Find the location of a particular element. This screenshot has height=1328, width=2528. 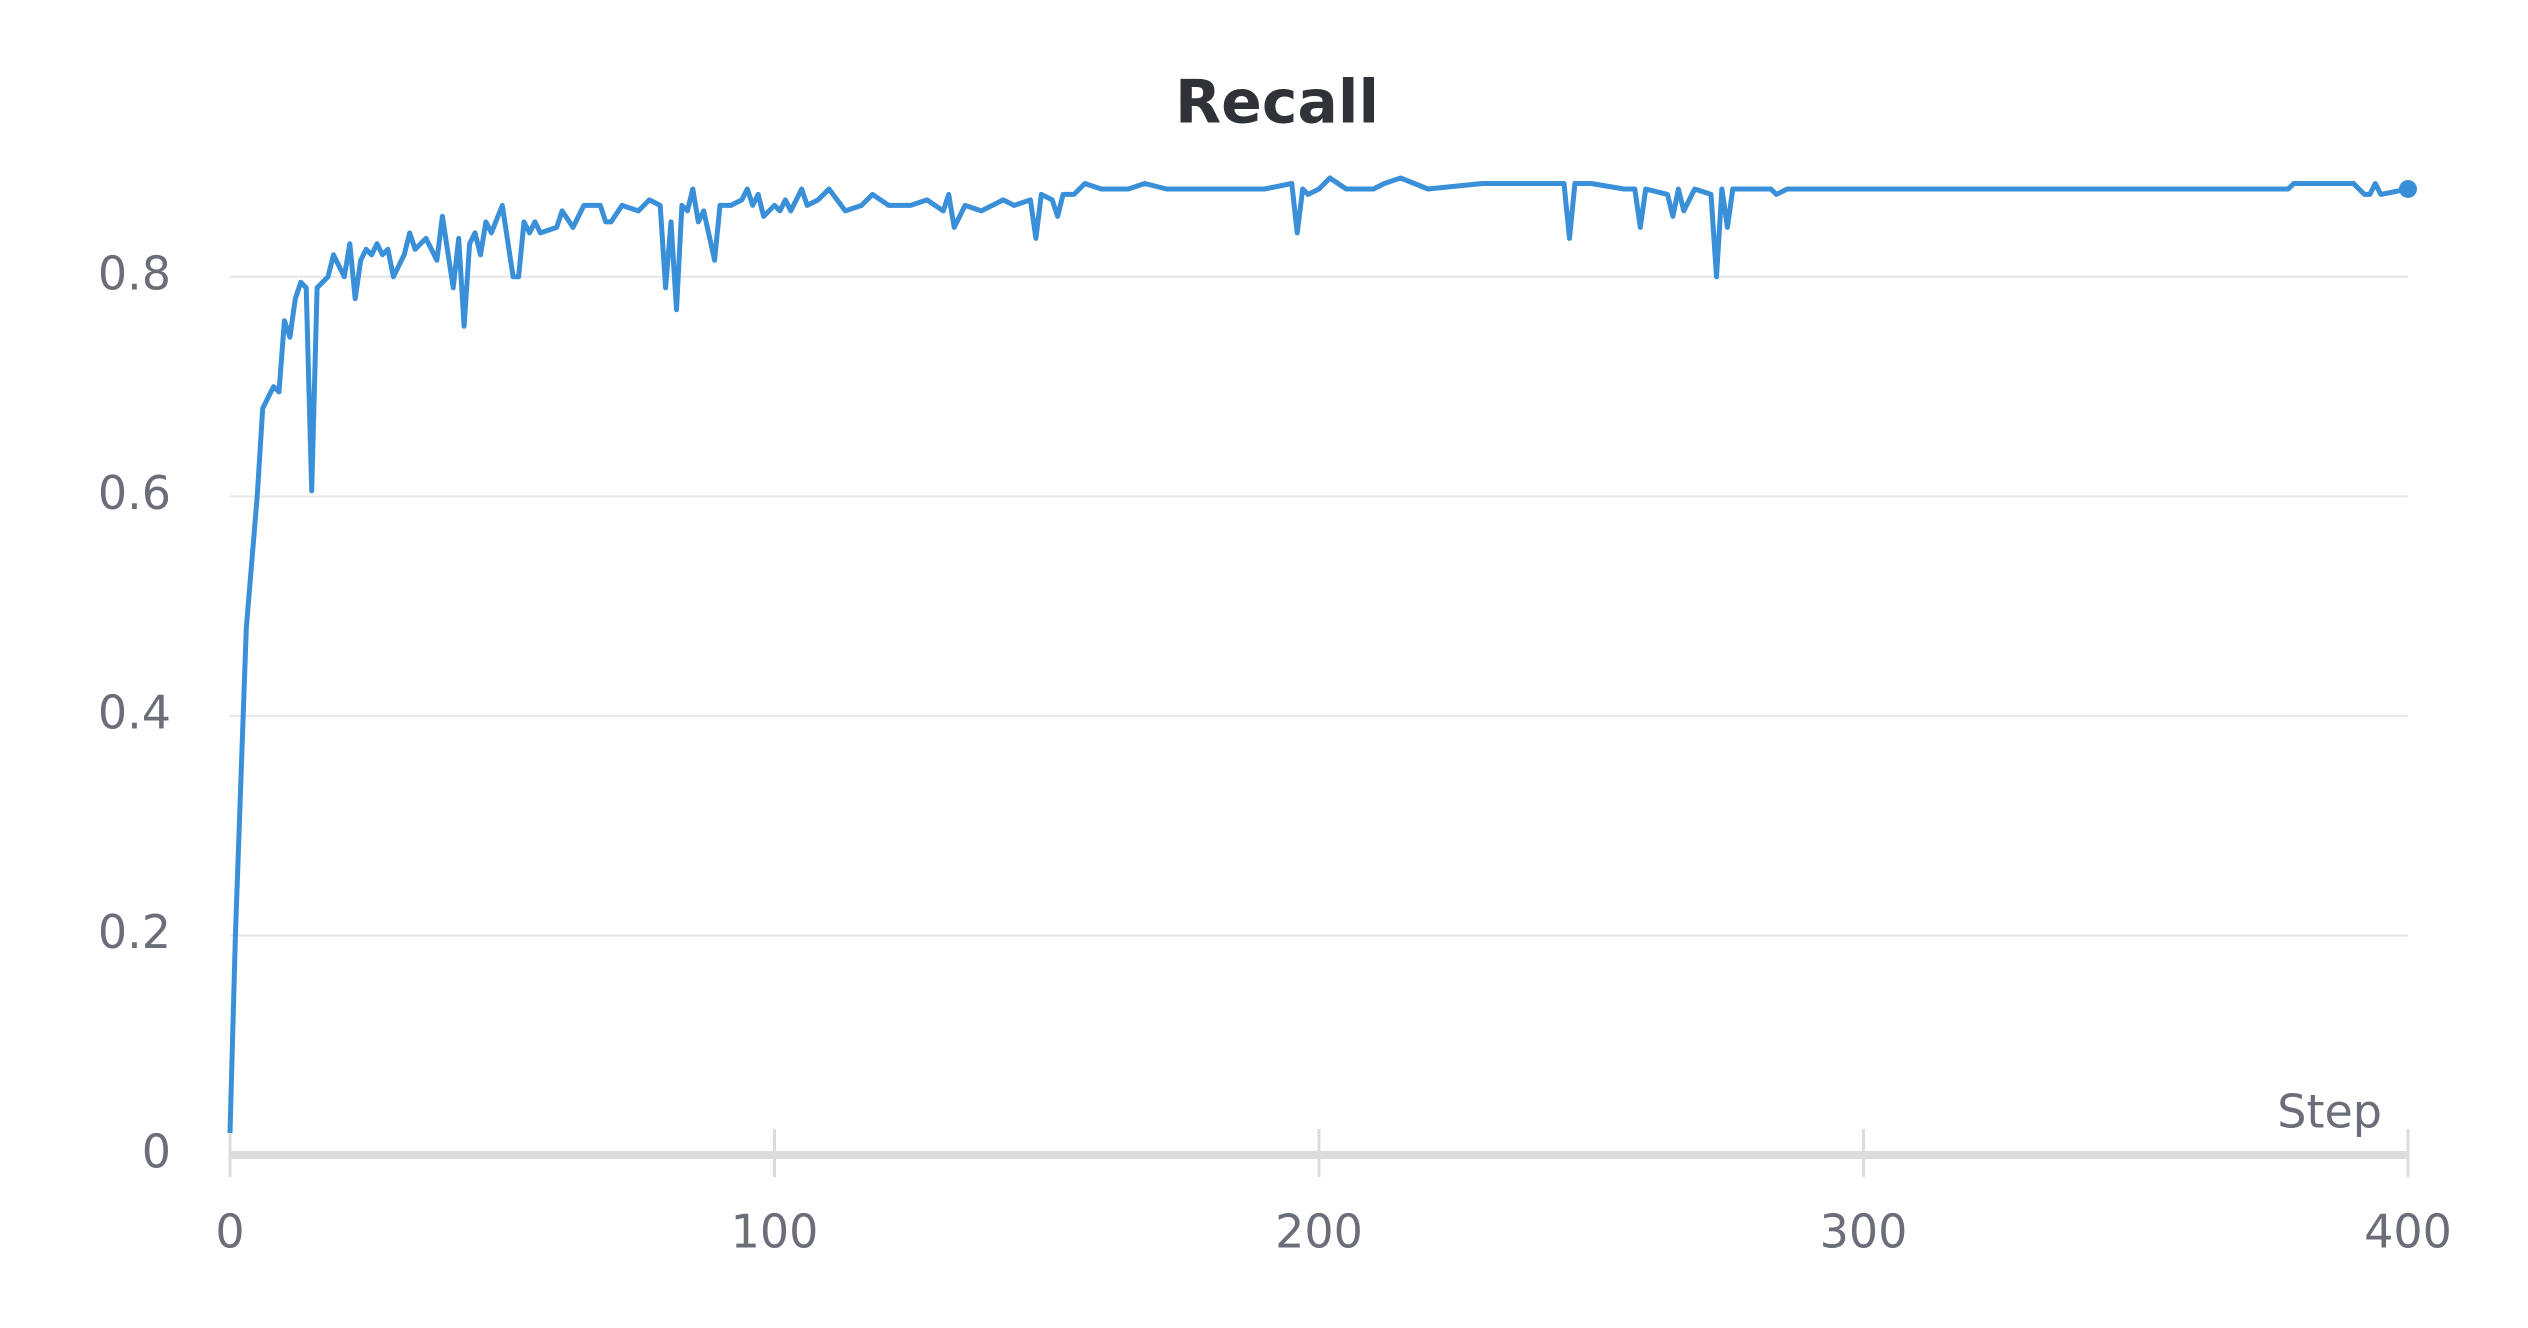

y-tick-label: 0.6 is located at coordinates (134, 493).